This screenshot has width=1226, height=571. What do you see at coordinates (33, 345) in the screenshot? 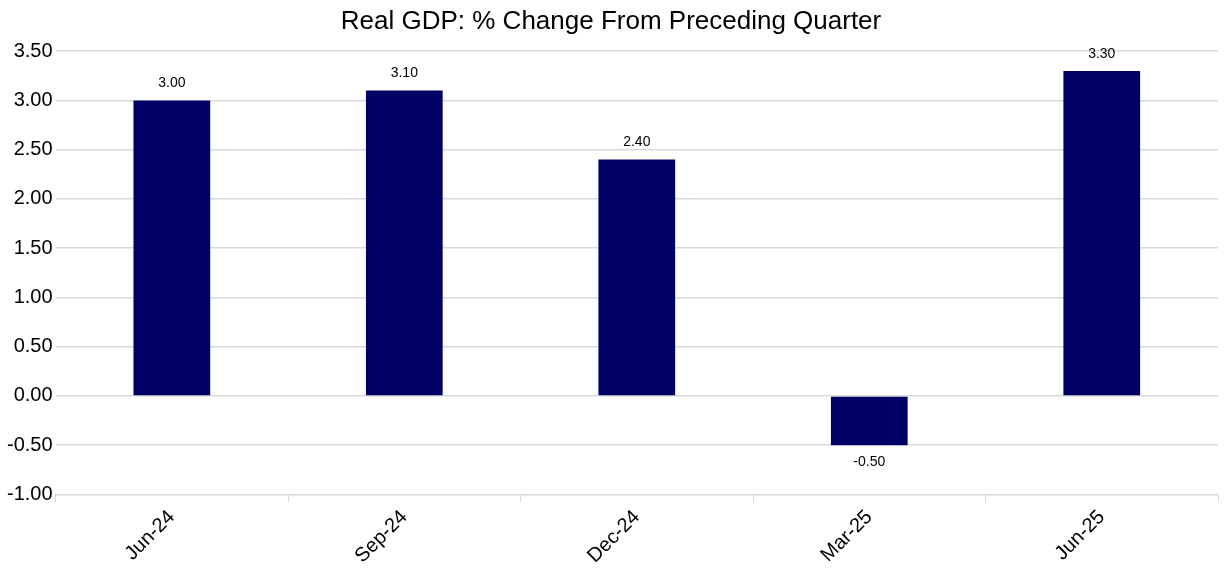
I see `y-tick-label: 0.50` at bounding box center [33, 345].